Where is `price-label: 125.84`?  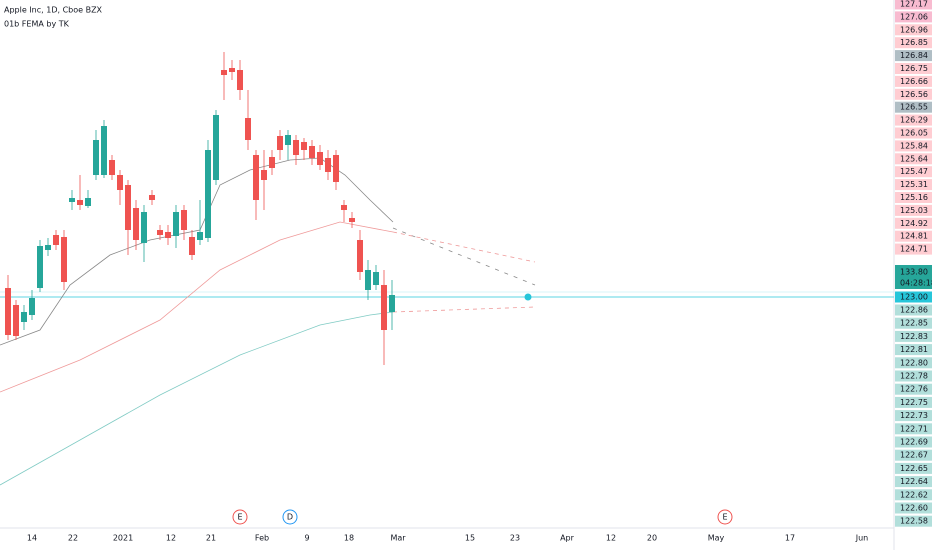
price-label: 125.84 is located at coordinates (914, 145).